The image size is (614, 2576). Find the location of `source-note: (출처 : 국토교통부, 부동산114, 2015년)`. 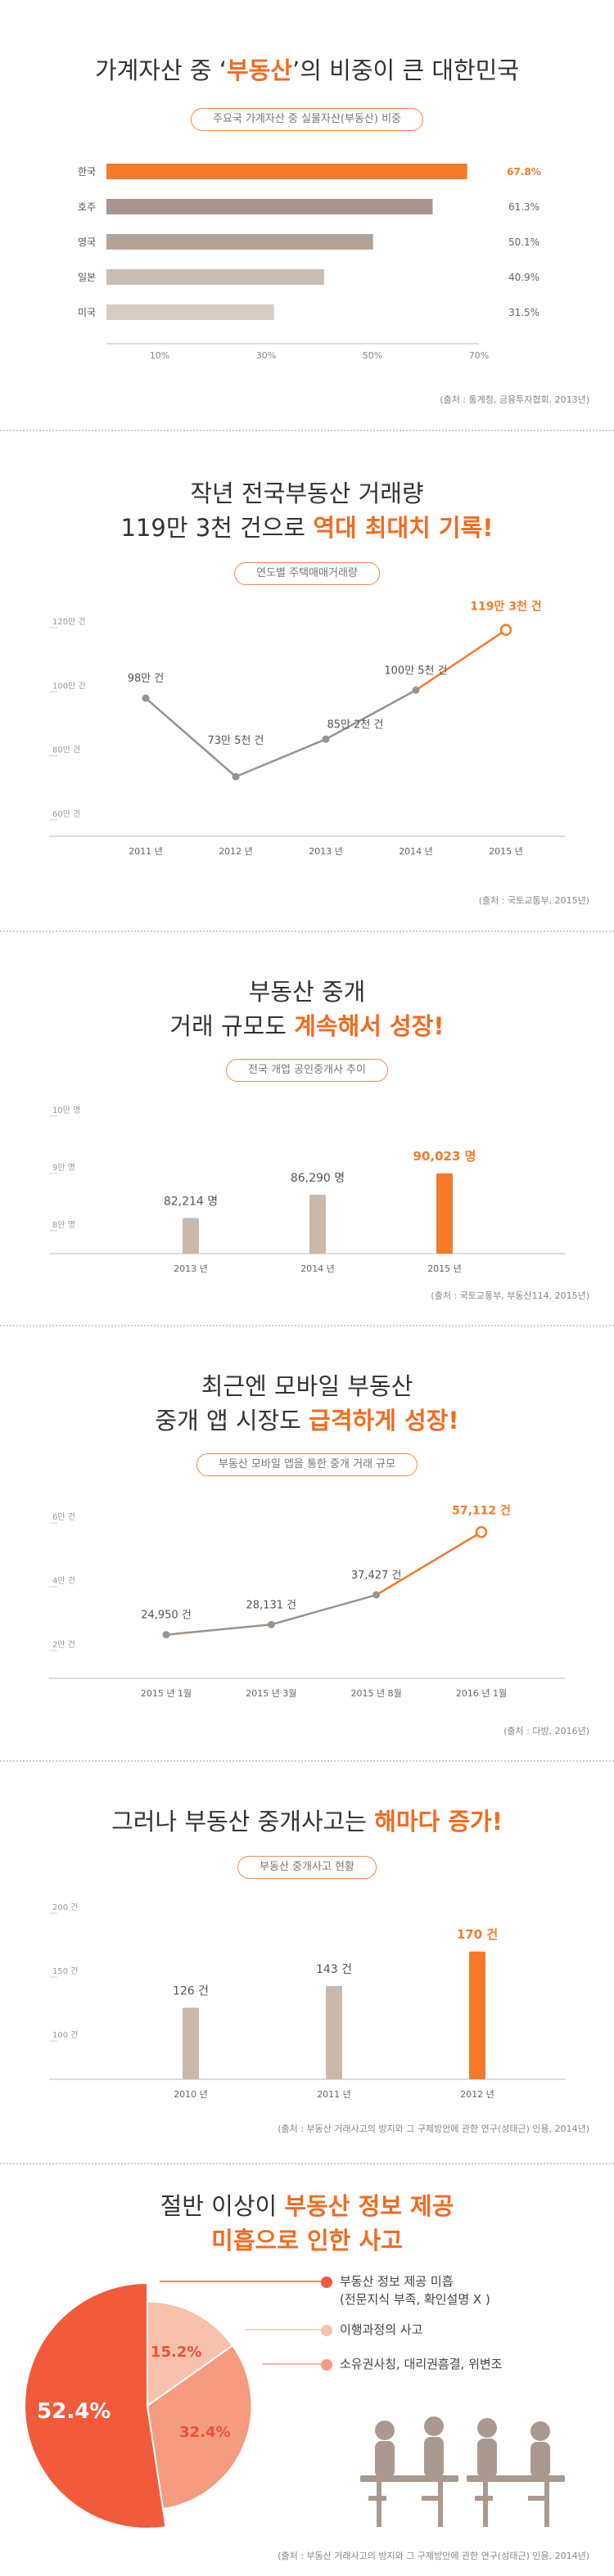

source-note: (출처 : 국토교통부, 부동산114, 2015년) is located at coordinates (510, 1295).